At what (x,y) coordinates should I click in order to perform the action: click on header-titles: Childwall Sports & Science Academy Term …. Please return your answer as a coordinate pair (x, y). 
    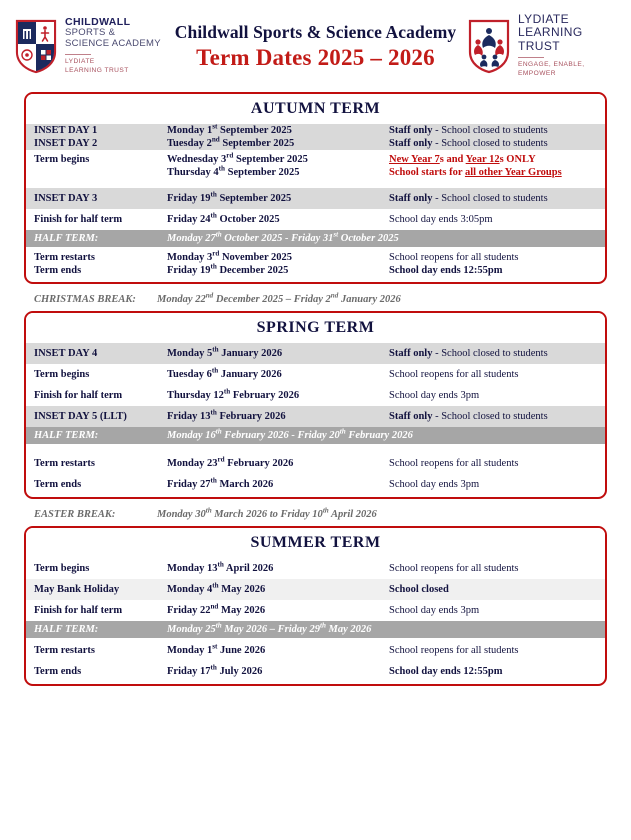
    Looking at the image, I should click on (315, 46).